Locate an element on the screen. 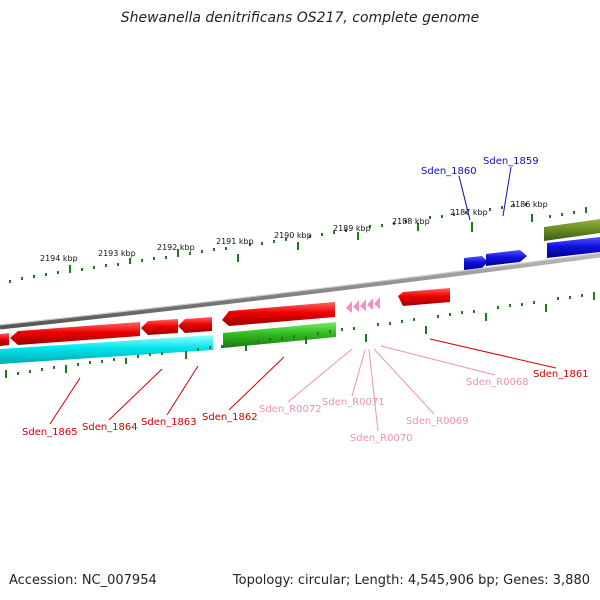 The height and width of the screenshot is (600, 600). forward-strand-genes is located at coordinates (532, 244).